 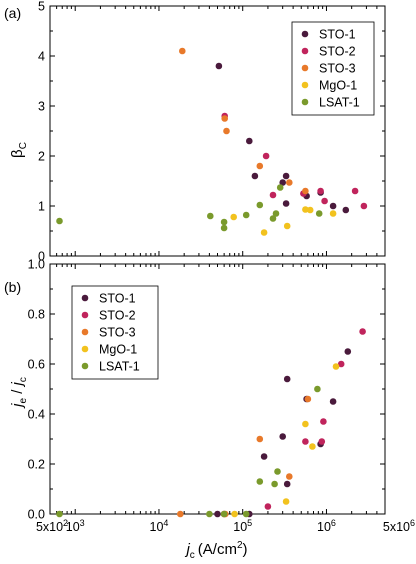 I want to click on y-tick-label: 4, so click(x=41, y=57).